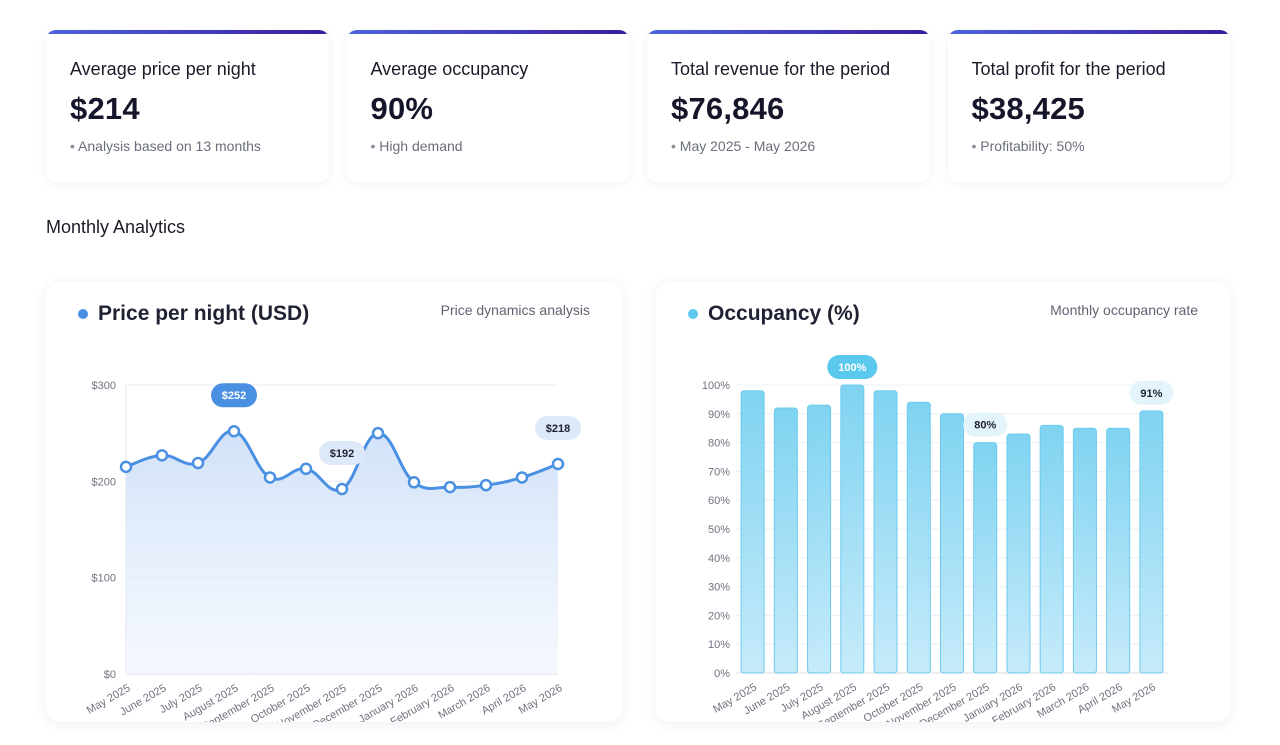  I want to click on y-tick-label: 0%, so click(722, 674).